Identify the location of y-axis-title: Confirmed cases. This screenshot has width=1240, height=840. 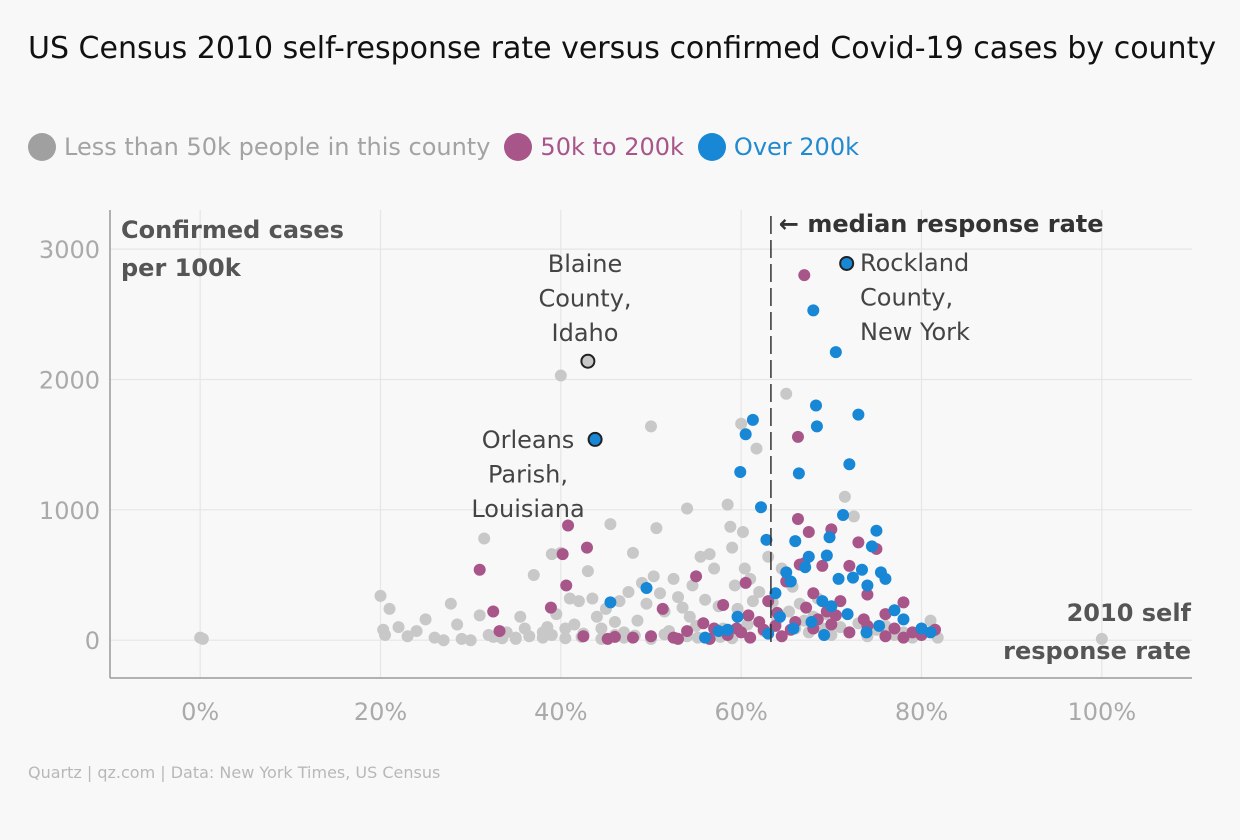
(232, 230).